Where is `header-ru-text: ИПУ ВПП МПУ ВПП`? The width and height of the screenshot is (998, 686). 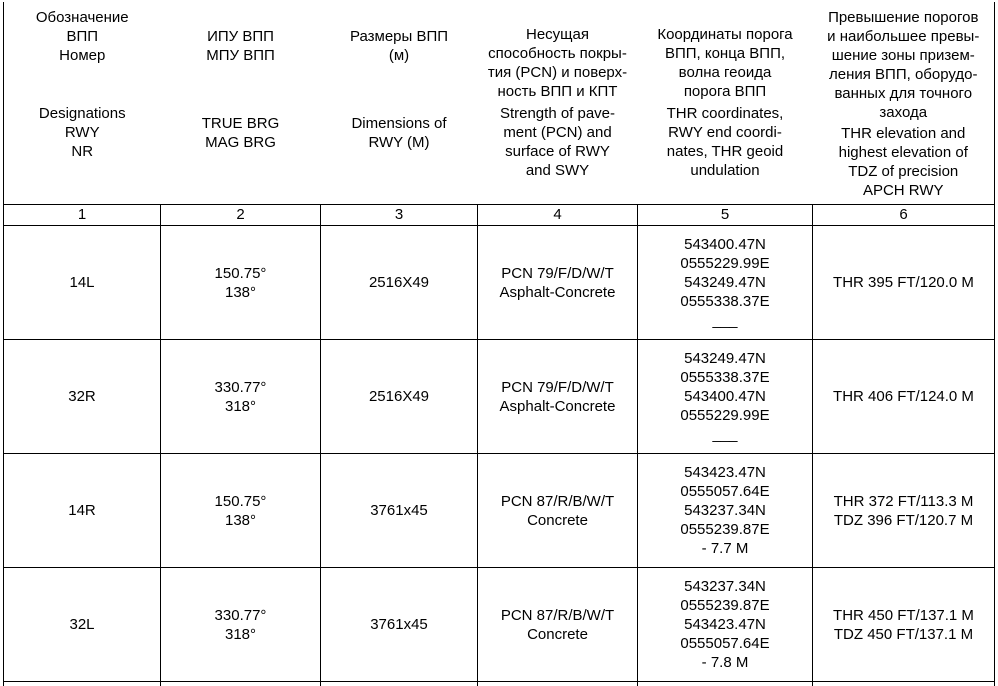
header-ru-text: ИПУ ВПП МПУ ВПП is located at coordinates (241, 56).